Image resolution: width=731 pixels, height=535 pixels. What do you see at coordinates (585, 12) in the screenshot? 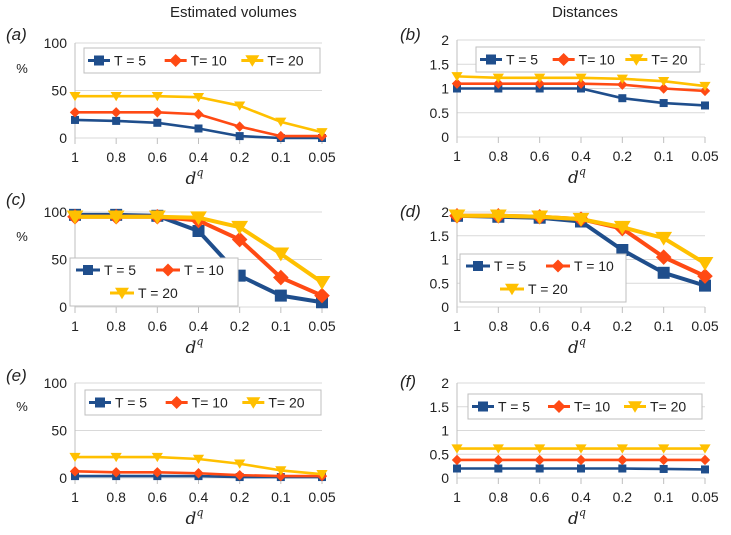
I see `header-distances: Distances` at bounding box center [585, 12].